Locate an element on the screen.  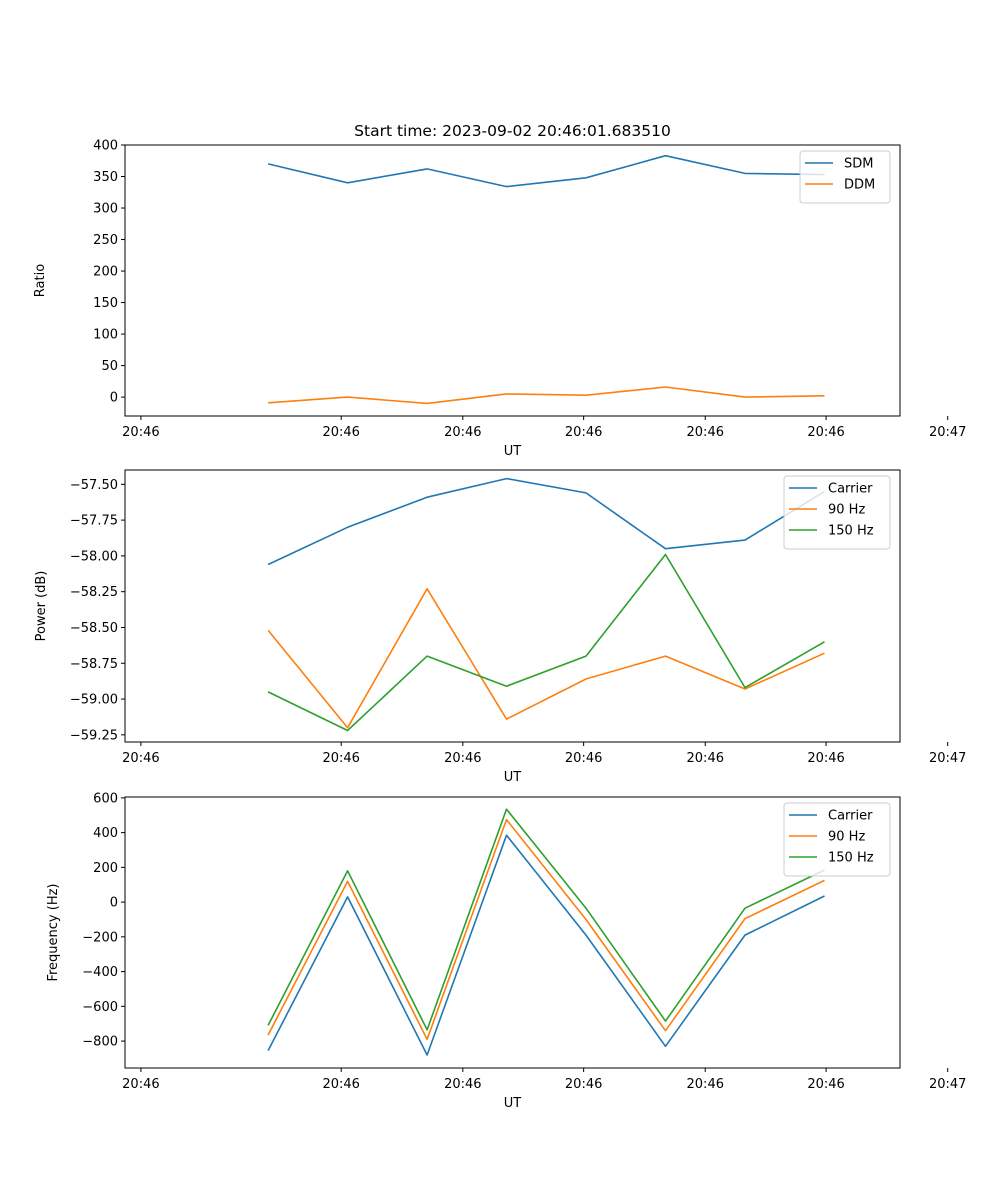
chart-title: Start time: 2023-09-02 20:46:01.683510 is located at coordinates (512, 131).